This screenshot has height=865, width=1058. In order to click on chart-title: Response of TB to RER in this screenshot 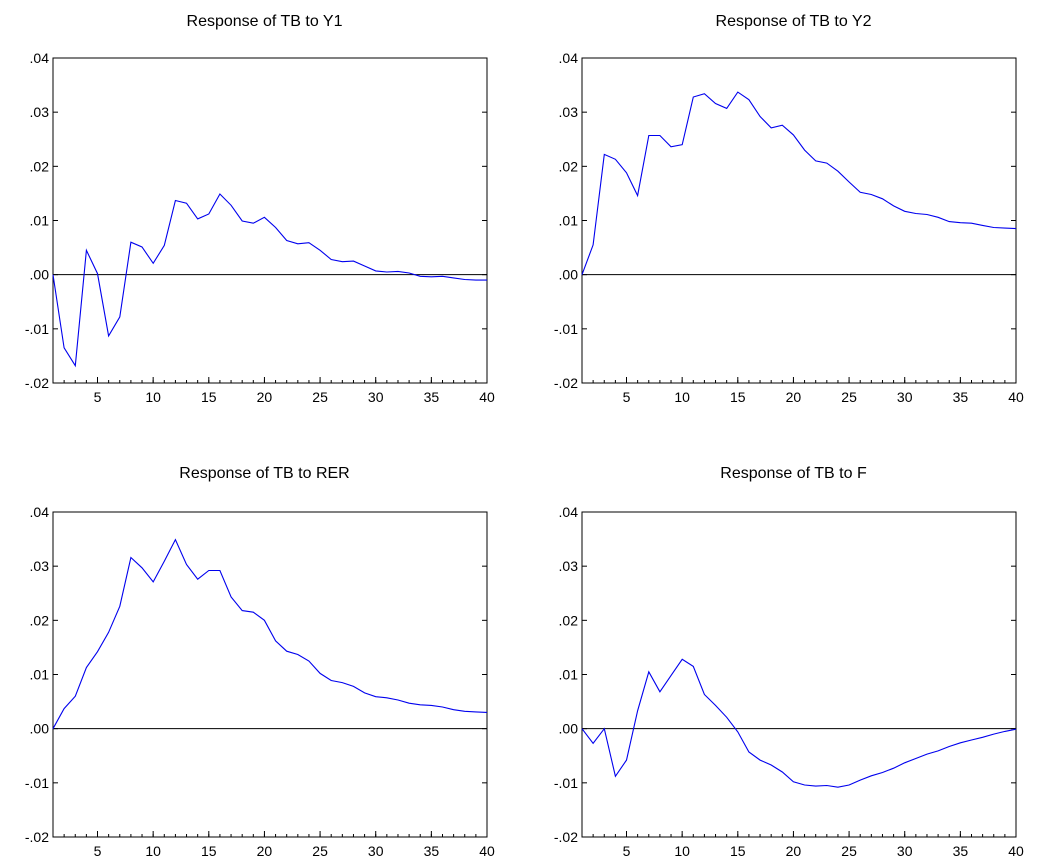, I will do `click(264, 473)`.